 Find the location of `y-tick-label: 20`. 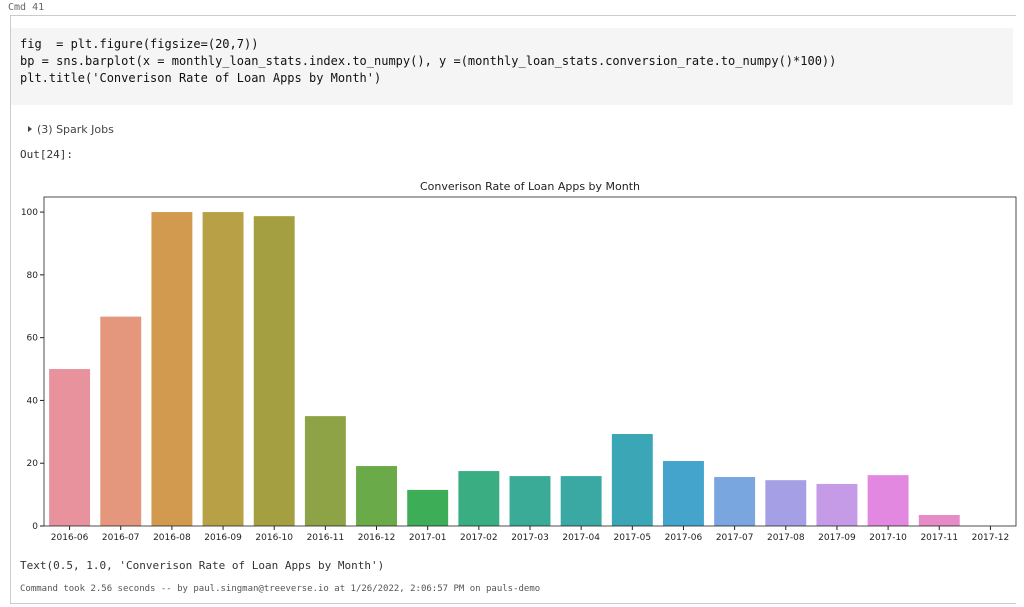

y-tick-label: 20 is located at coordinates (33, 464).